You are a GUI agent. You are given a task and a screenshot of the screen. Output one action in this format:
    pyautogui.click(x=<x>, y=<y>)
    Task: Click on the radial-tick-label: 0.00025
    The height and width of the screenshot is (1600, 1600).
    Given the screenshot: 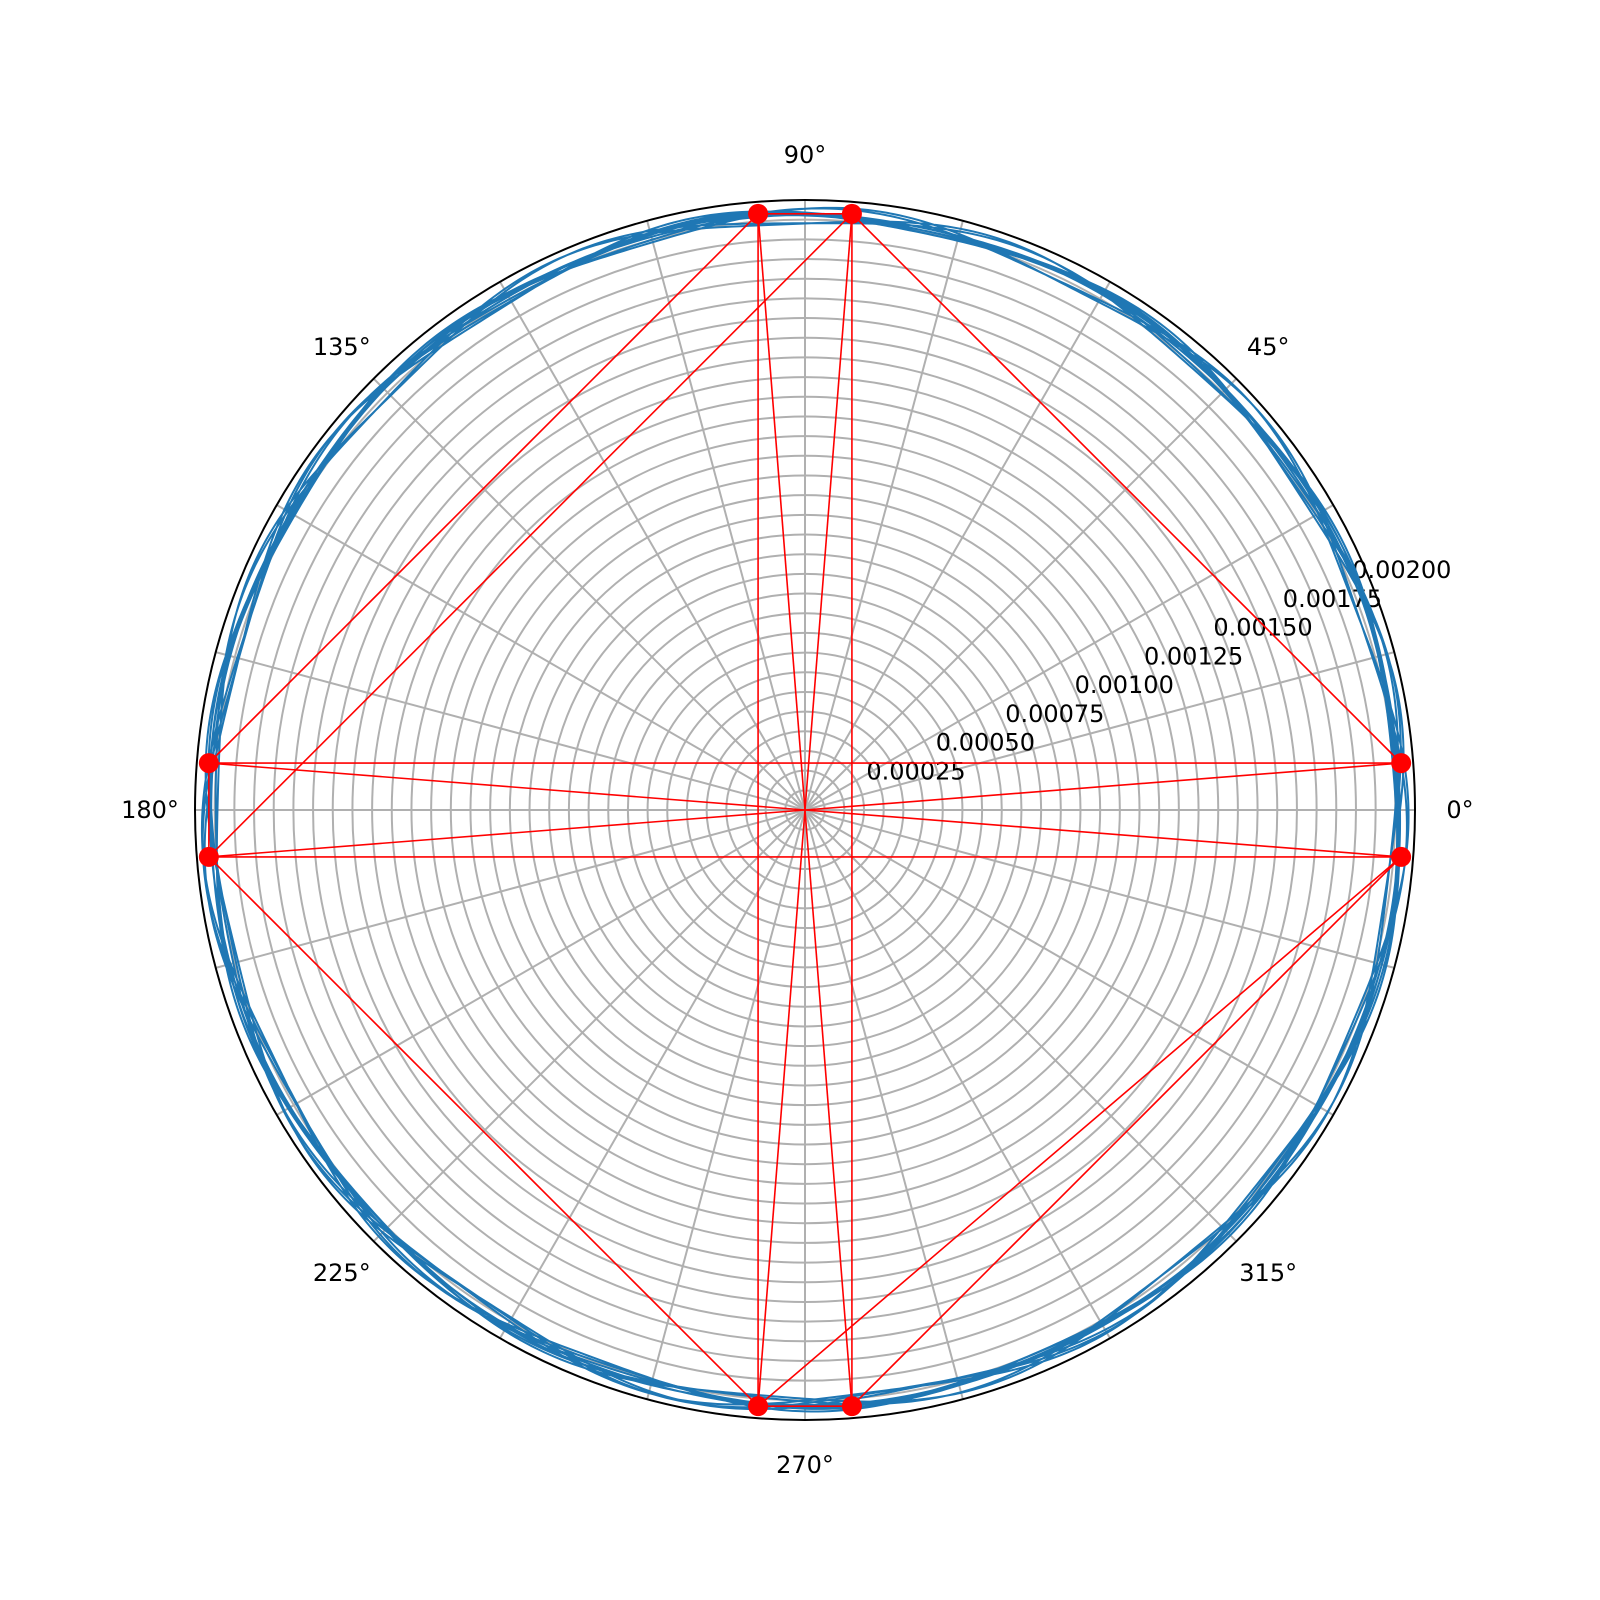 What is the action you would take?
    pyautogui.click(x=915, y=771)
    